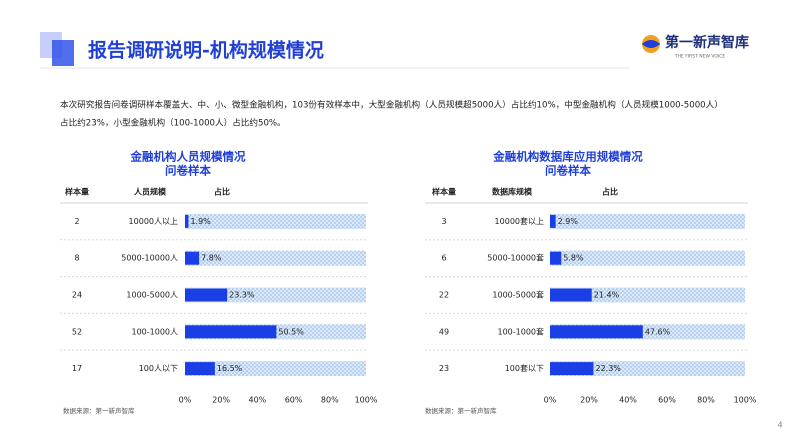  What do you see at coordinates (607, 295) in the screenshot?
I see `value-label: 21.4%` at bounding box center [607, 295].